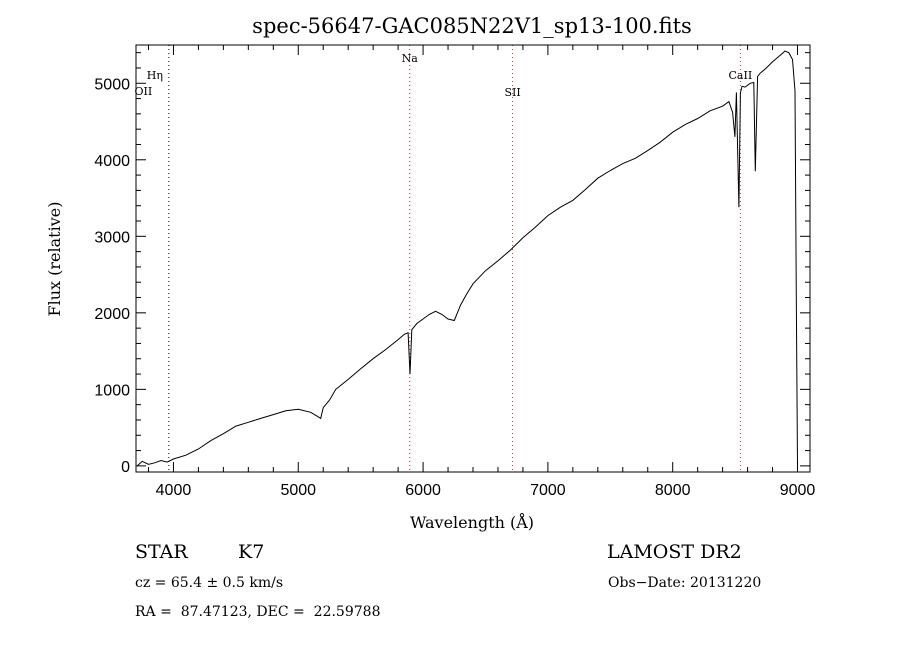 Image resolution: width=900 pixels, height=650 pixels. What do you see at coordinates (798, 490) in the screenshot?
I see `x-tick-label: 9000` at bounding box center [798, 490].